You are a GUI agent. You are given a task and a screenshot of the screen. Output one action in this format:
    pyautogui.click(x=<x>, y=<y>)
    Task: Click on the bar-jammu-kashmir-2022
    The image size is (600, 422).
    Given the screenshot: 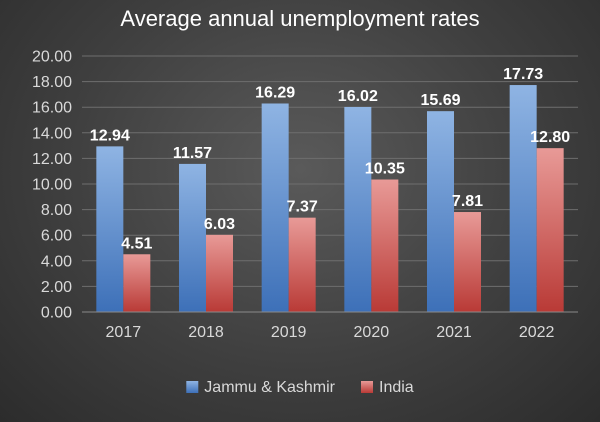 What is the action you would take?
    pyautogui.click(x=523, y=198)
    